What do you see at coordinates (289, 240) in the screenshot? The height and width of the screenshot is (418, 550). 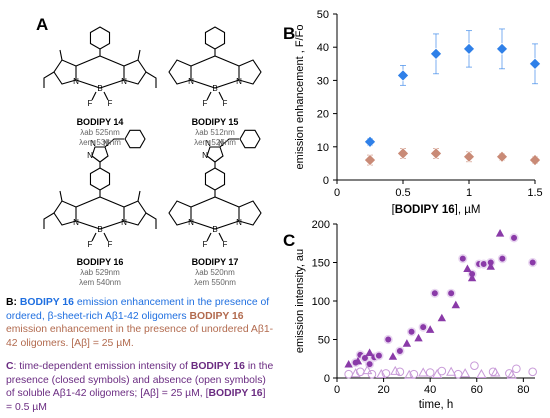 I see `panel-c-letter: C` at bounding box center [289, 240].